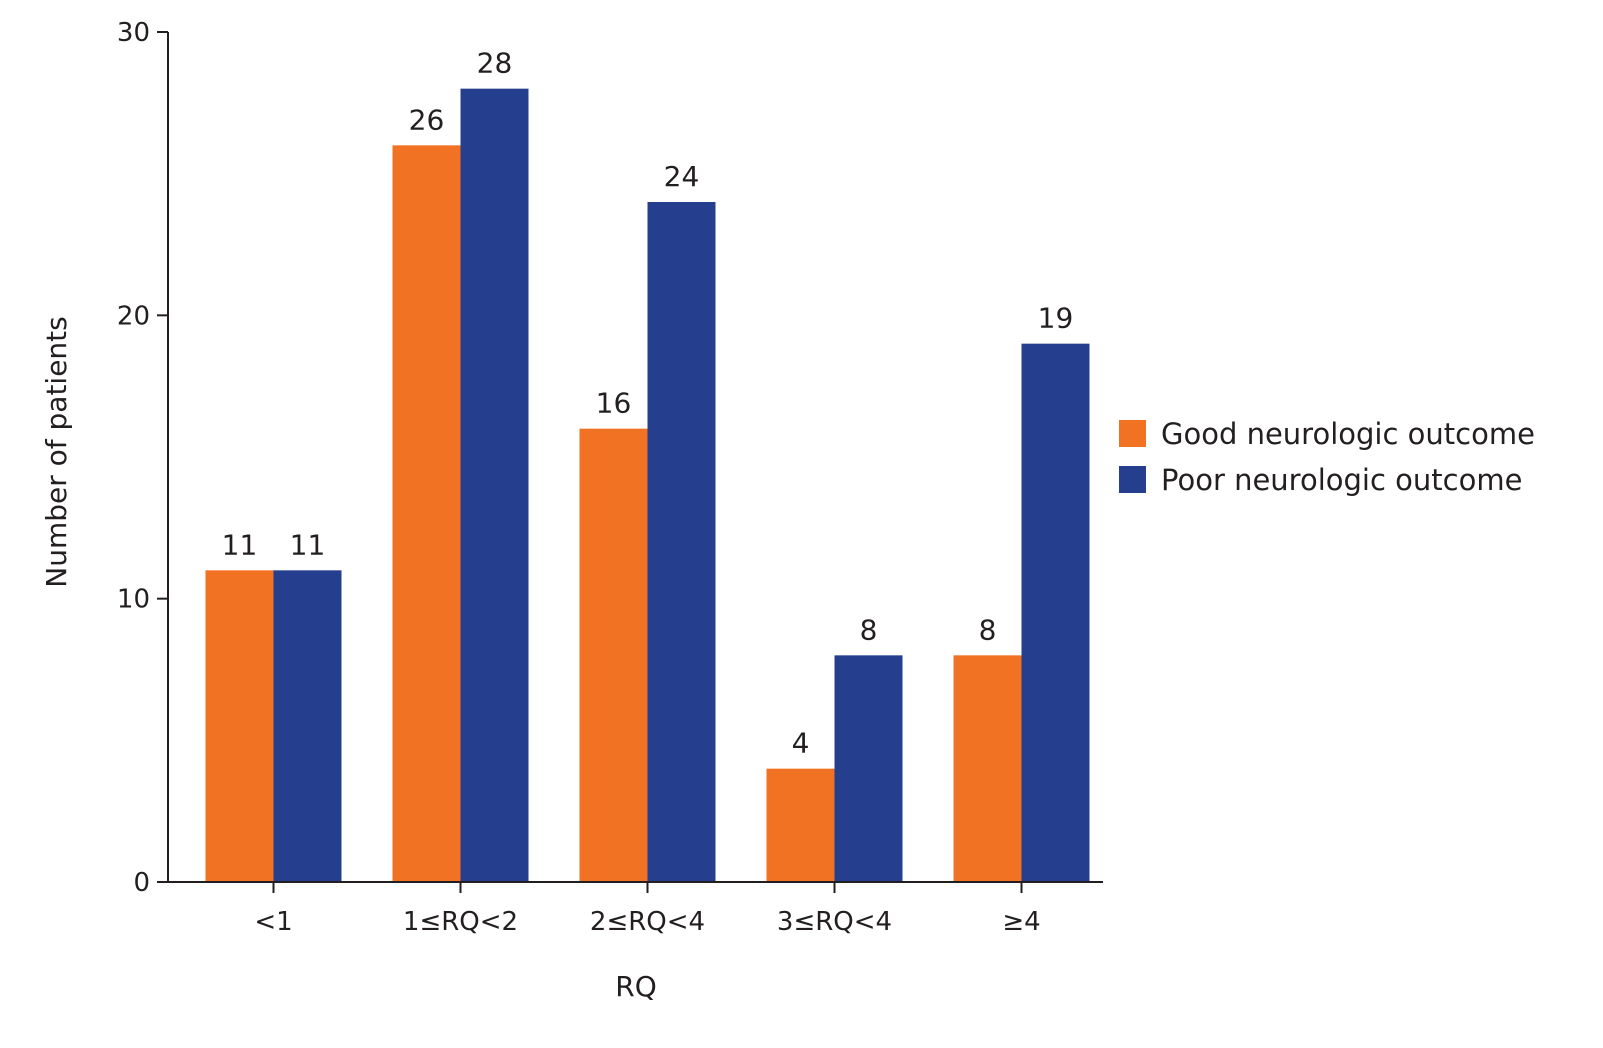 The height and width of the screenshot is (1048, 1603). Describe the element at coordinates (1348, 434) in the screenshot. I see `legend-label: Good neurologic outcome` at that location.